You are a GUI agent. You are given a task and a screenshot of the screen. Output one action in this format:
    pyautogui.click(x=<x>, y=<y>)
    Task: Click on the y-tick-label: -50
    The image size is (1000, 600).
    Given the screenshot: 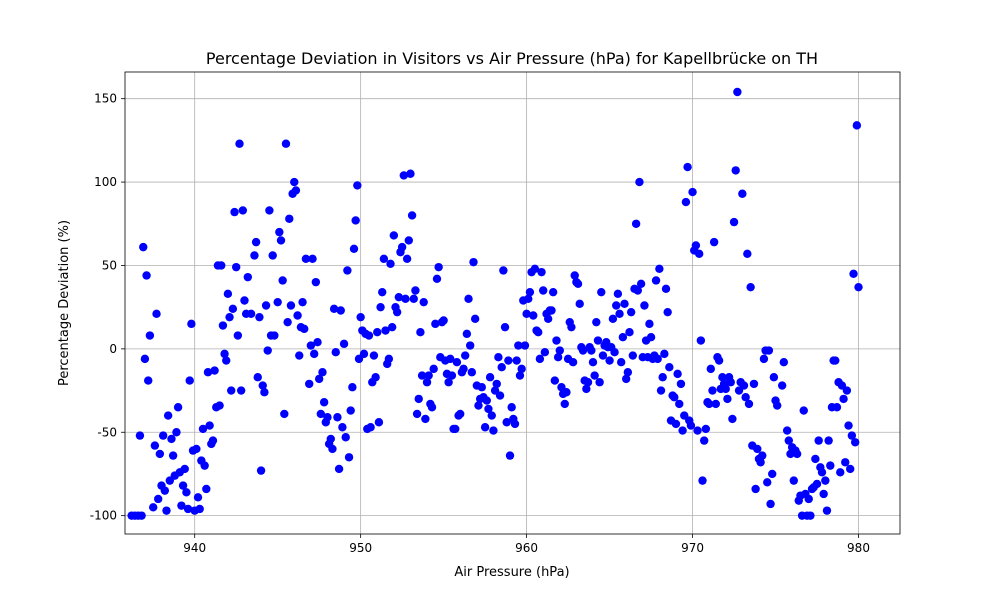 What is the action you would take?
    pyautogui.click(x=107, y=432)
    